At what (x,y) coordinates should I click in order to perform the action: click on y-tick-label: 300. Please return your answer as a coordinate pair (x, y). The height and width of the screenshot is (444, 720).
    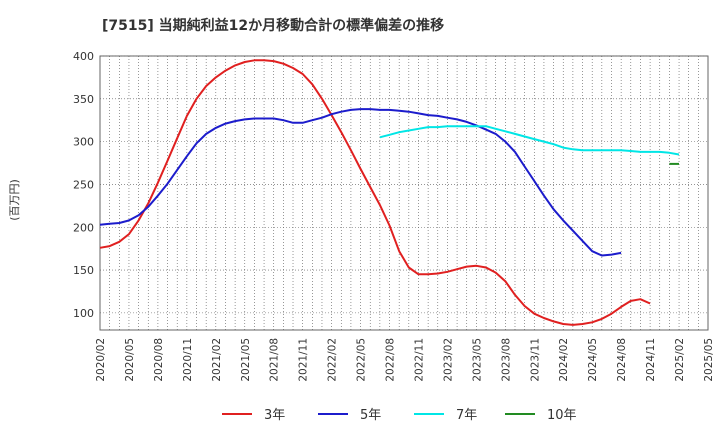
    Looking at the image, I should click on (83, 142).